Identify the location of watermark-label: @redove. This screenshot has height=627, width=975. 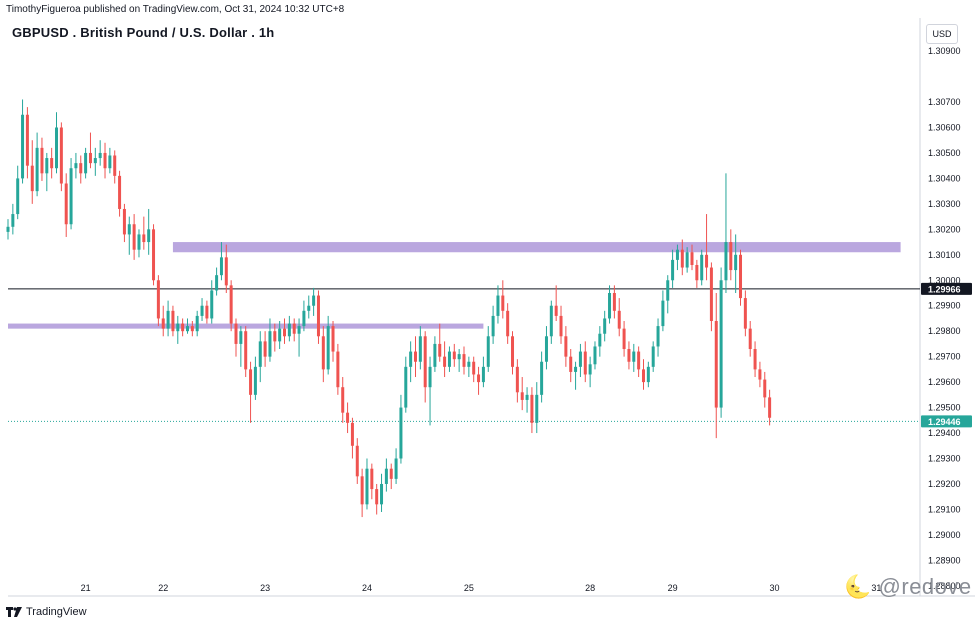
(925, 586).